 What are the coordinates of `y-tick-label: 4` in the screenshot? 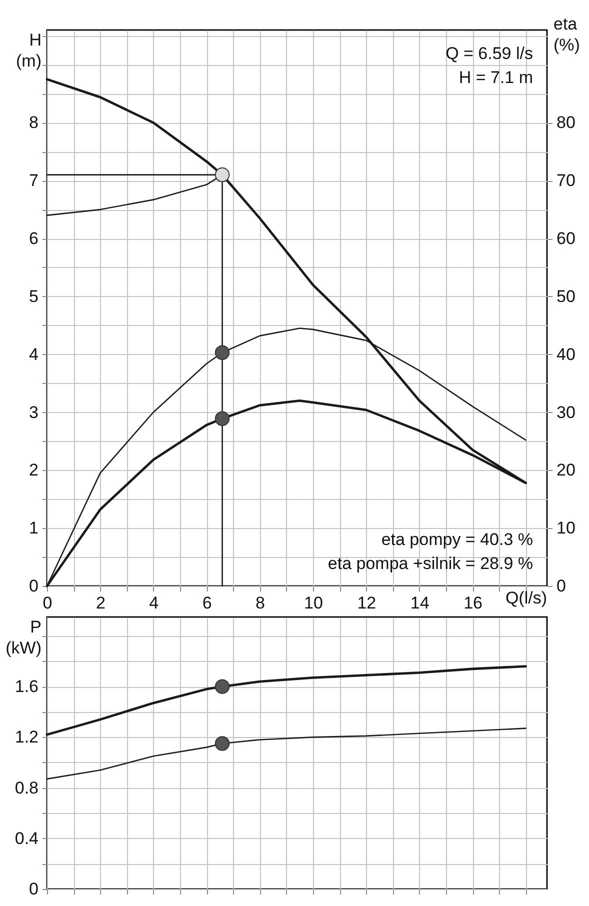 It's located at (33, 354).